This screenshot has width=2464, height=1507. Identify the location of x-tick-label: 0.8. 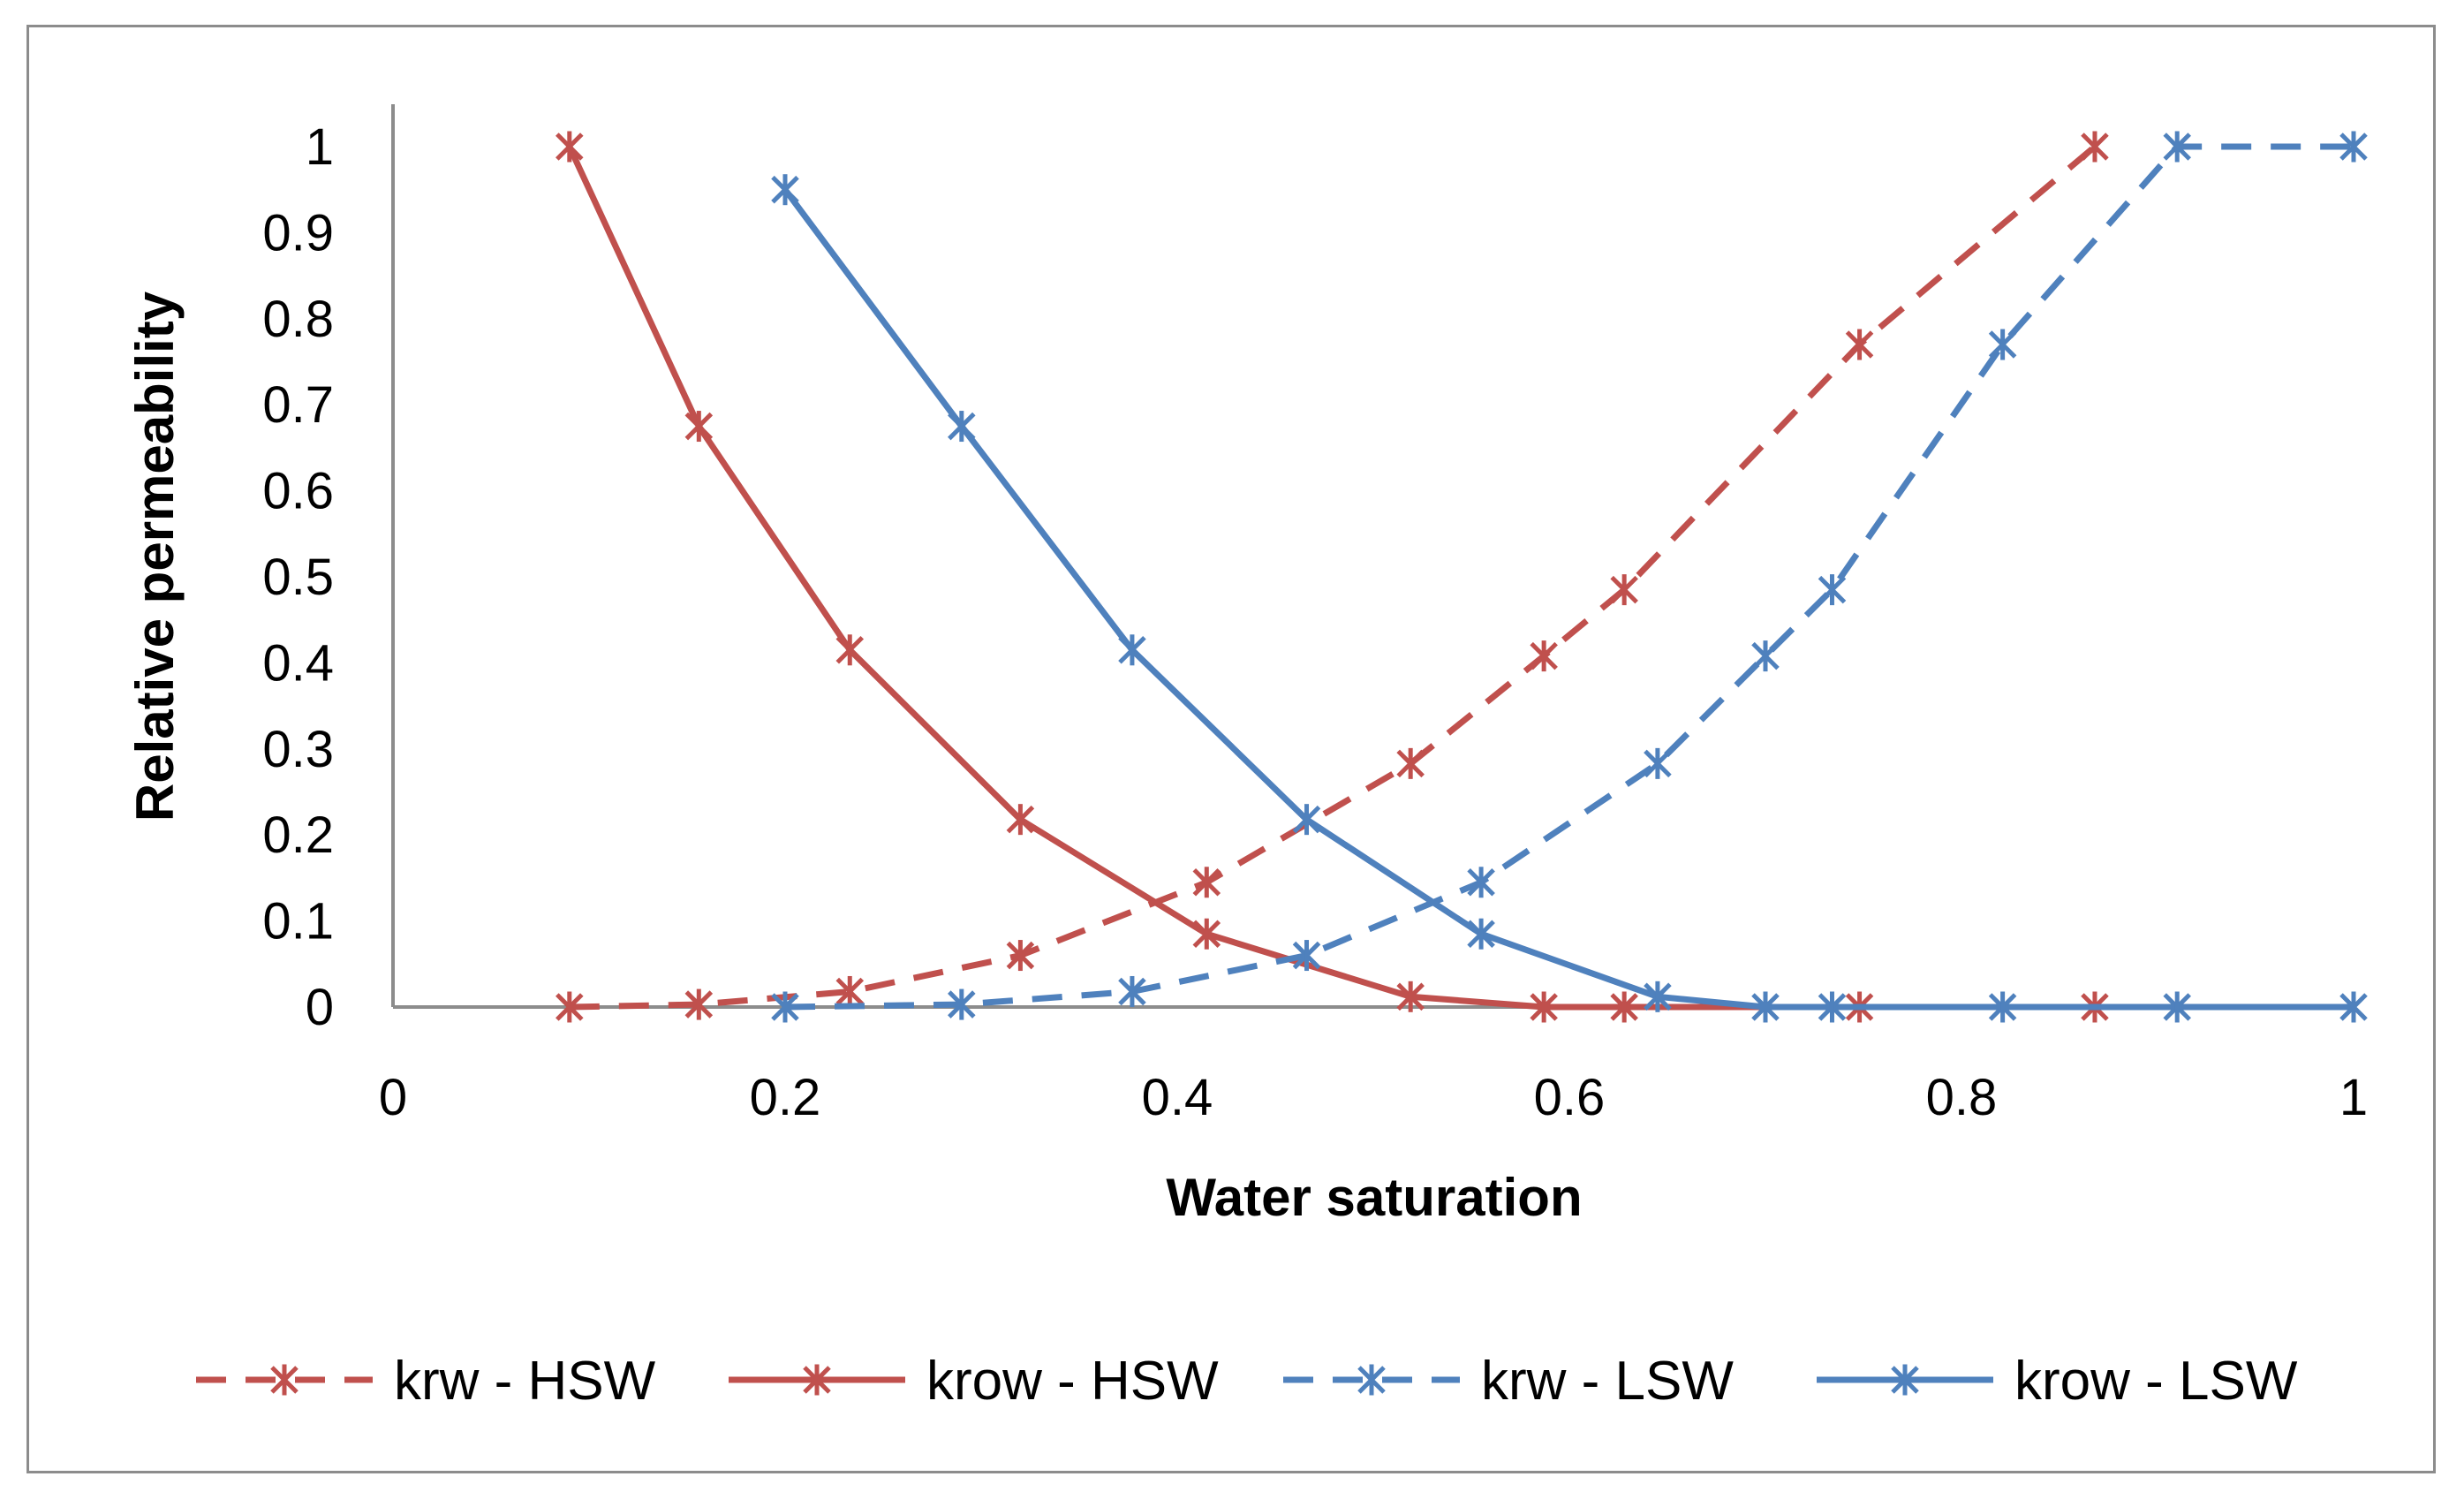
(1962, 1097).